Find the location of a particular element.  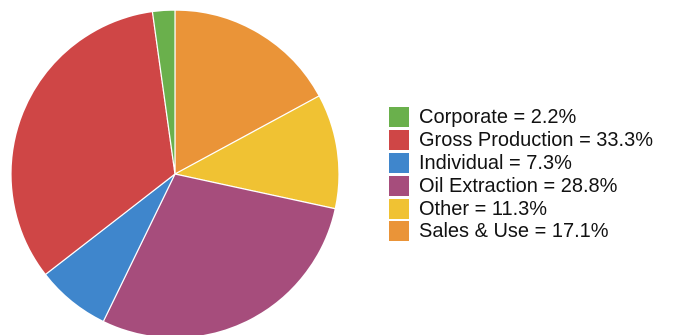

legend-item-sales-use: Sales & Use = 17.1% is located at coordinates (521, 231).